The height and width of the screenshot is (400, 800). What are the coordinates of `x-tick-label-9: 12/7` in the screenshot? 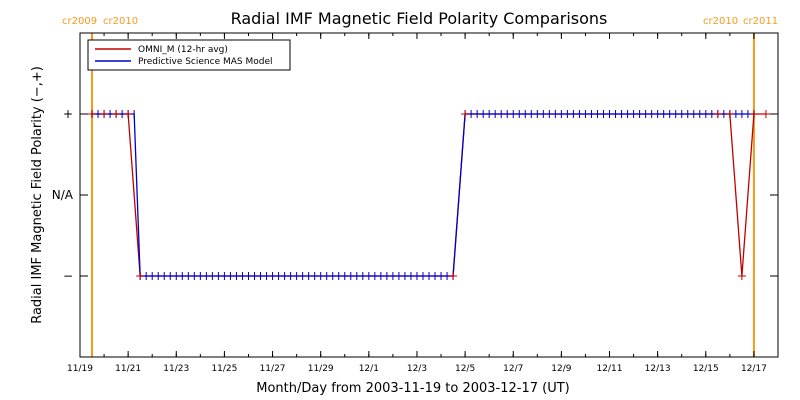 It's located at (513, 369).